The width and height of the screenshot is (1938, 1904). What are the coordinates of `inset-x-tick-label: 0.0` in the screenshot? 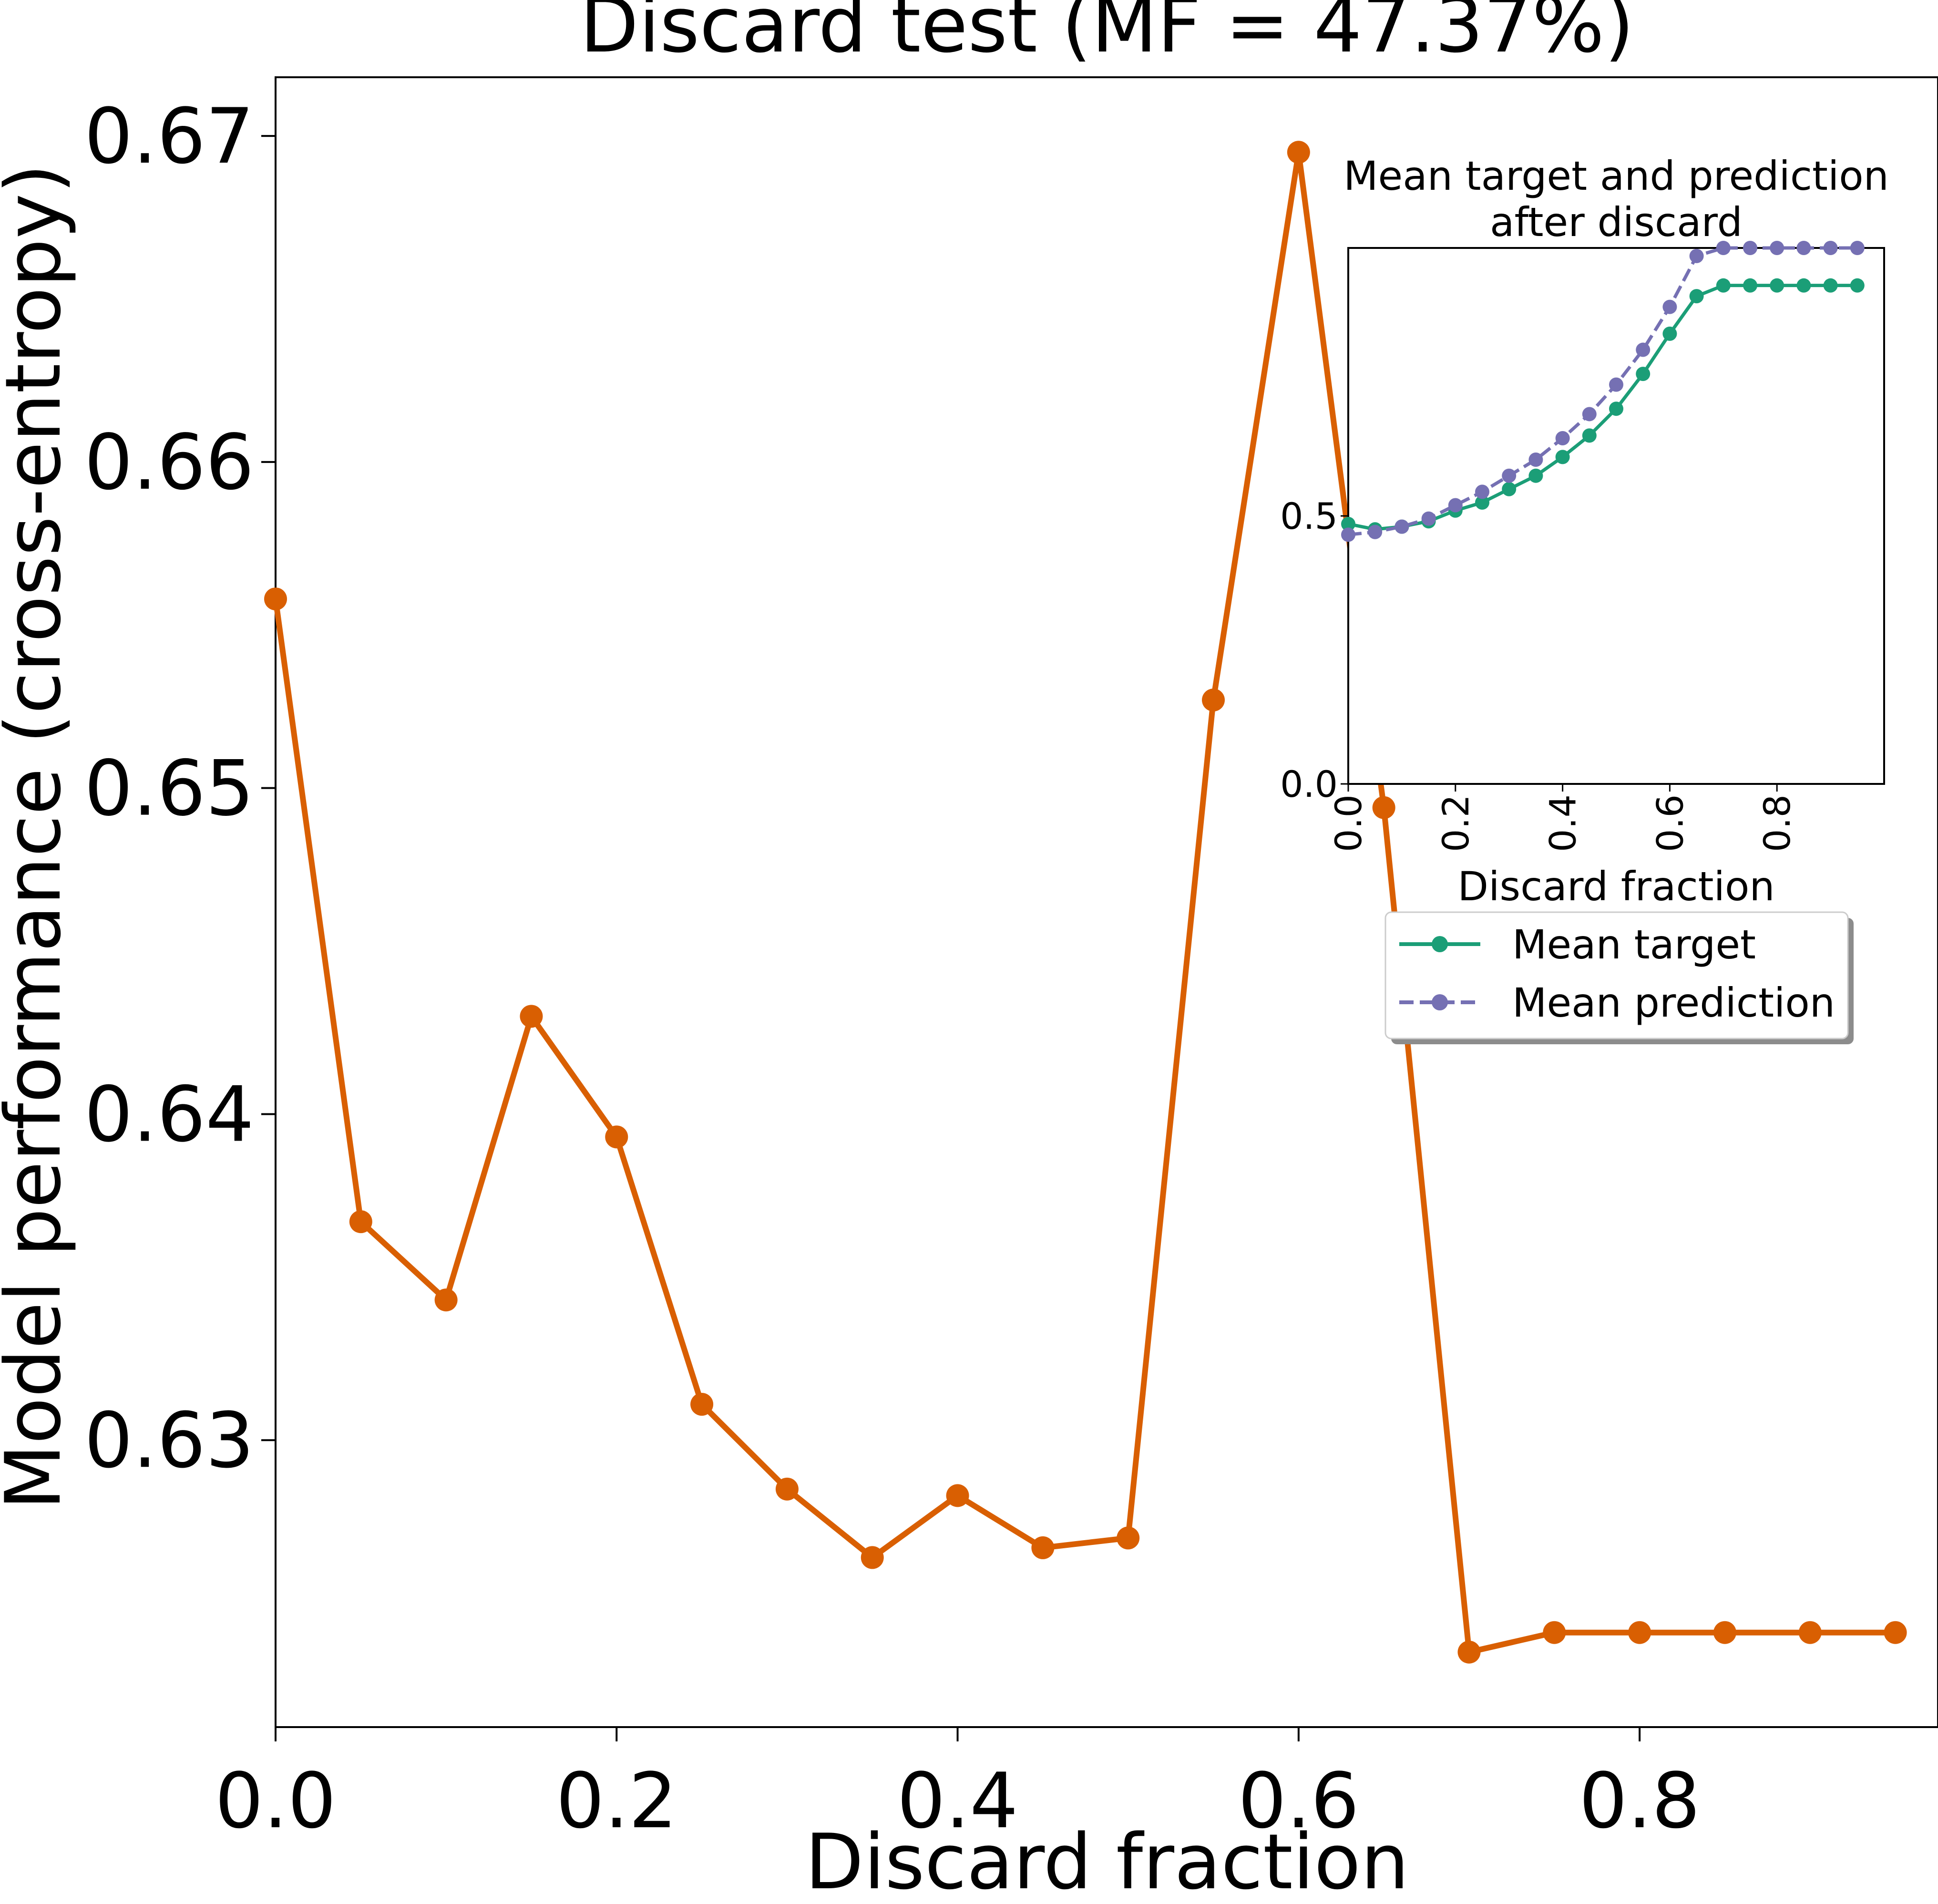 It's located at (1348, 823).